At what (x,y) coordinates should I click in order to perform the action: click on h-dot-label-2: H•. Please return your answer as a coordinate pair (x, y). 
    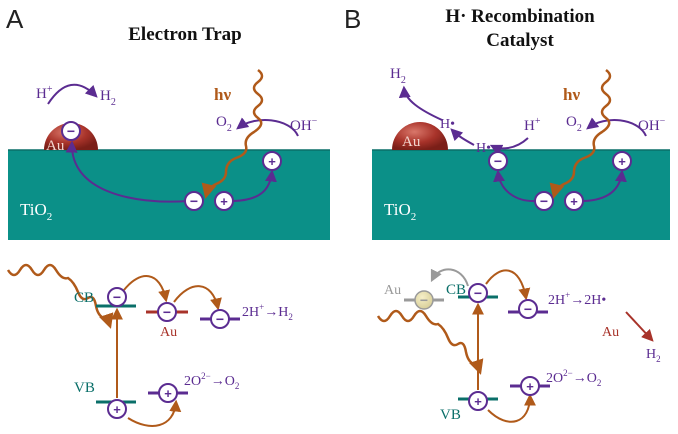
    Looking at the image, I should click on (483, 148).